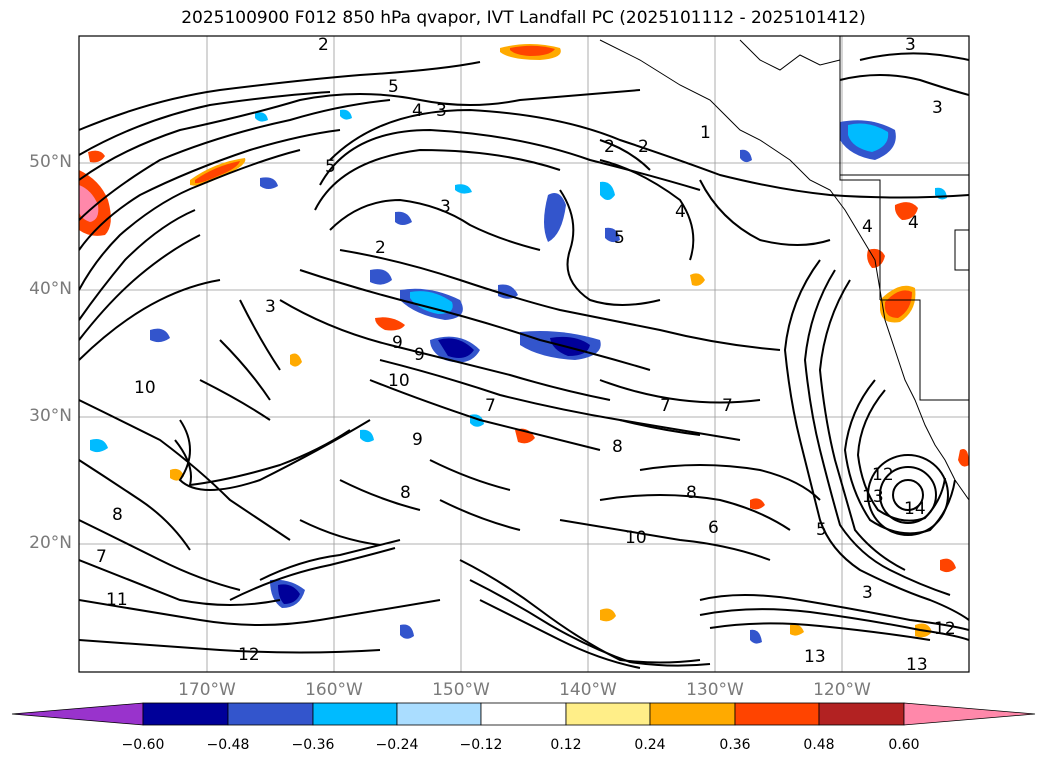 The image size is (1047, 765). I want to click on lat-label-40: 40°N, so click(50, 289).